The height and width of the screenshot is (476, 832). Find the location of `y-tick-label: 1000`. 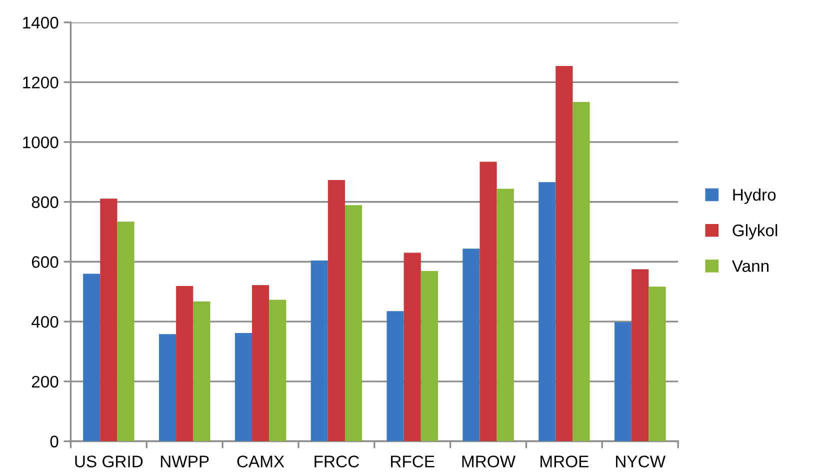

y-tick-label: 1000 is located at coordinates (40, 142).